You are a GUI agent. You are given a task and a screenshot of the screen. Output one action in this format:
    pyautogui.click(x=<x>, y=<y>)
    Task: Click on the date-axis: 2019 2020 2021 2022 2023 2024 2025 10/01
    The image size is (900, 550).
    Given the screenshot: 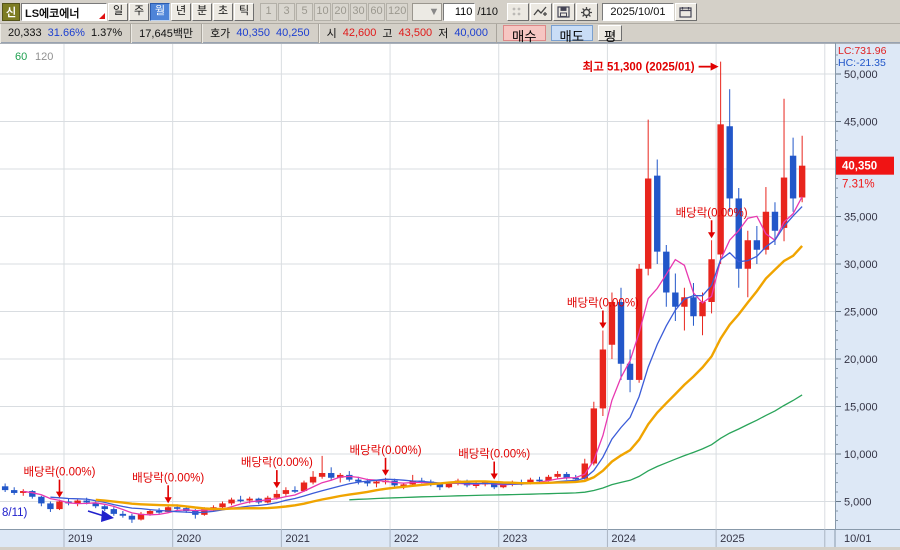 What is the action you would take?
    pyautogui.click(x=450, y=538)
    